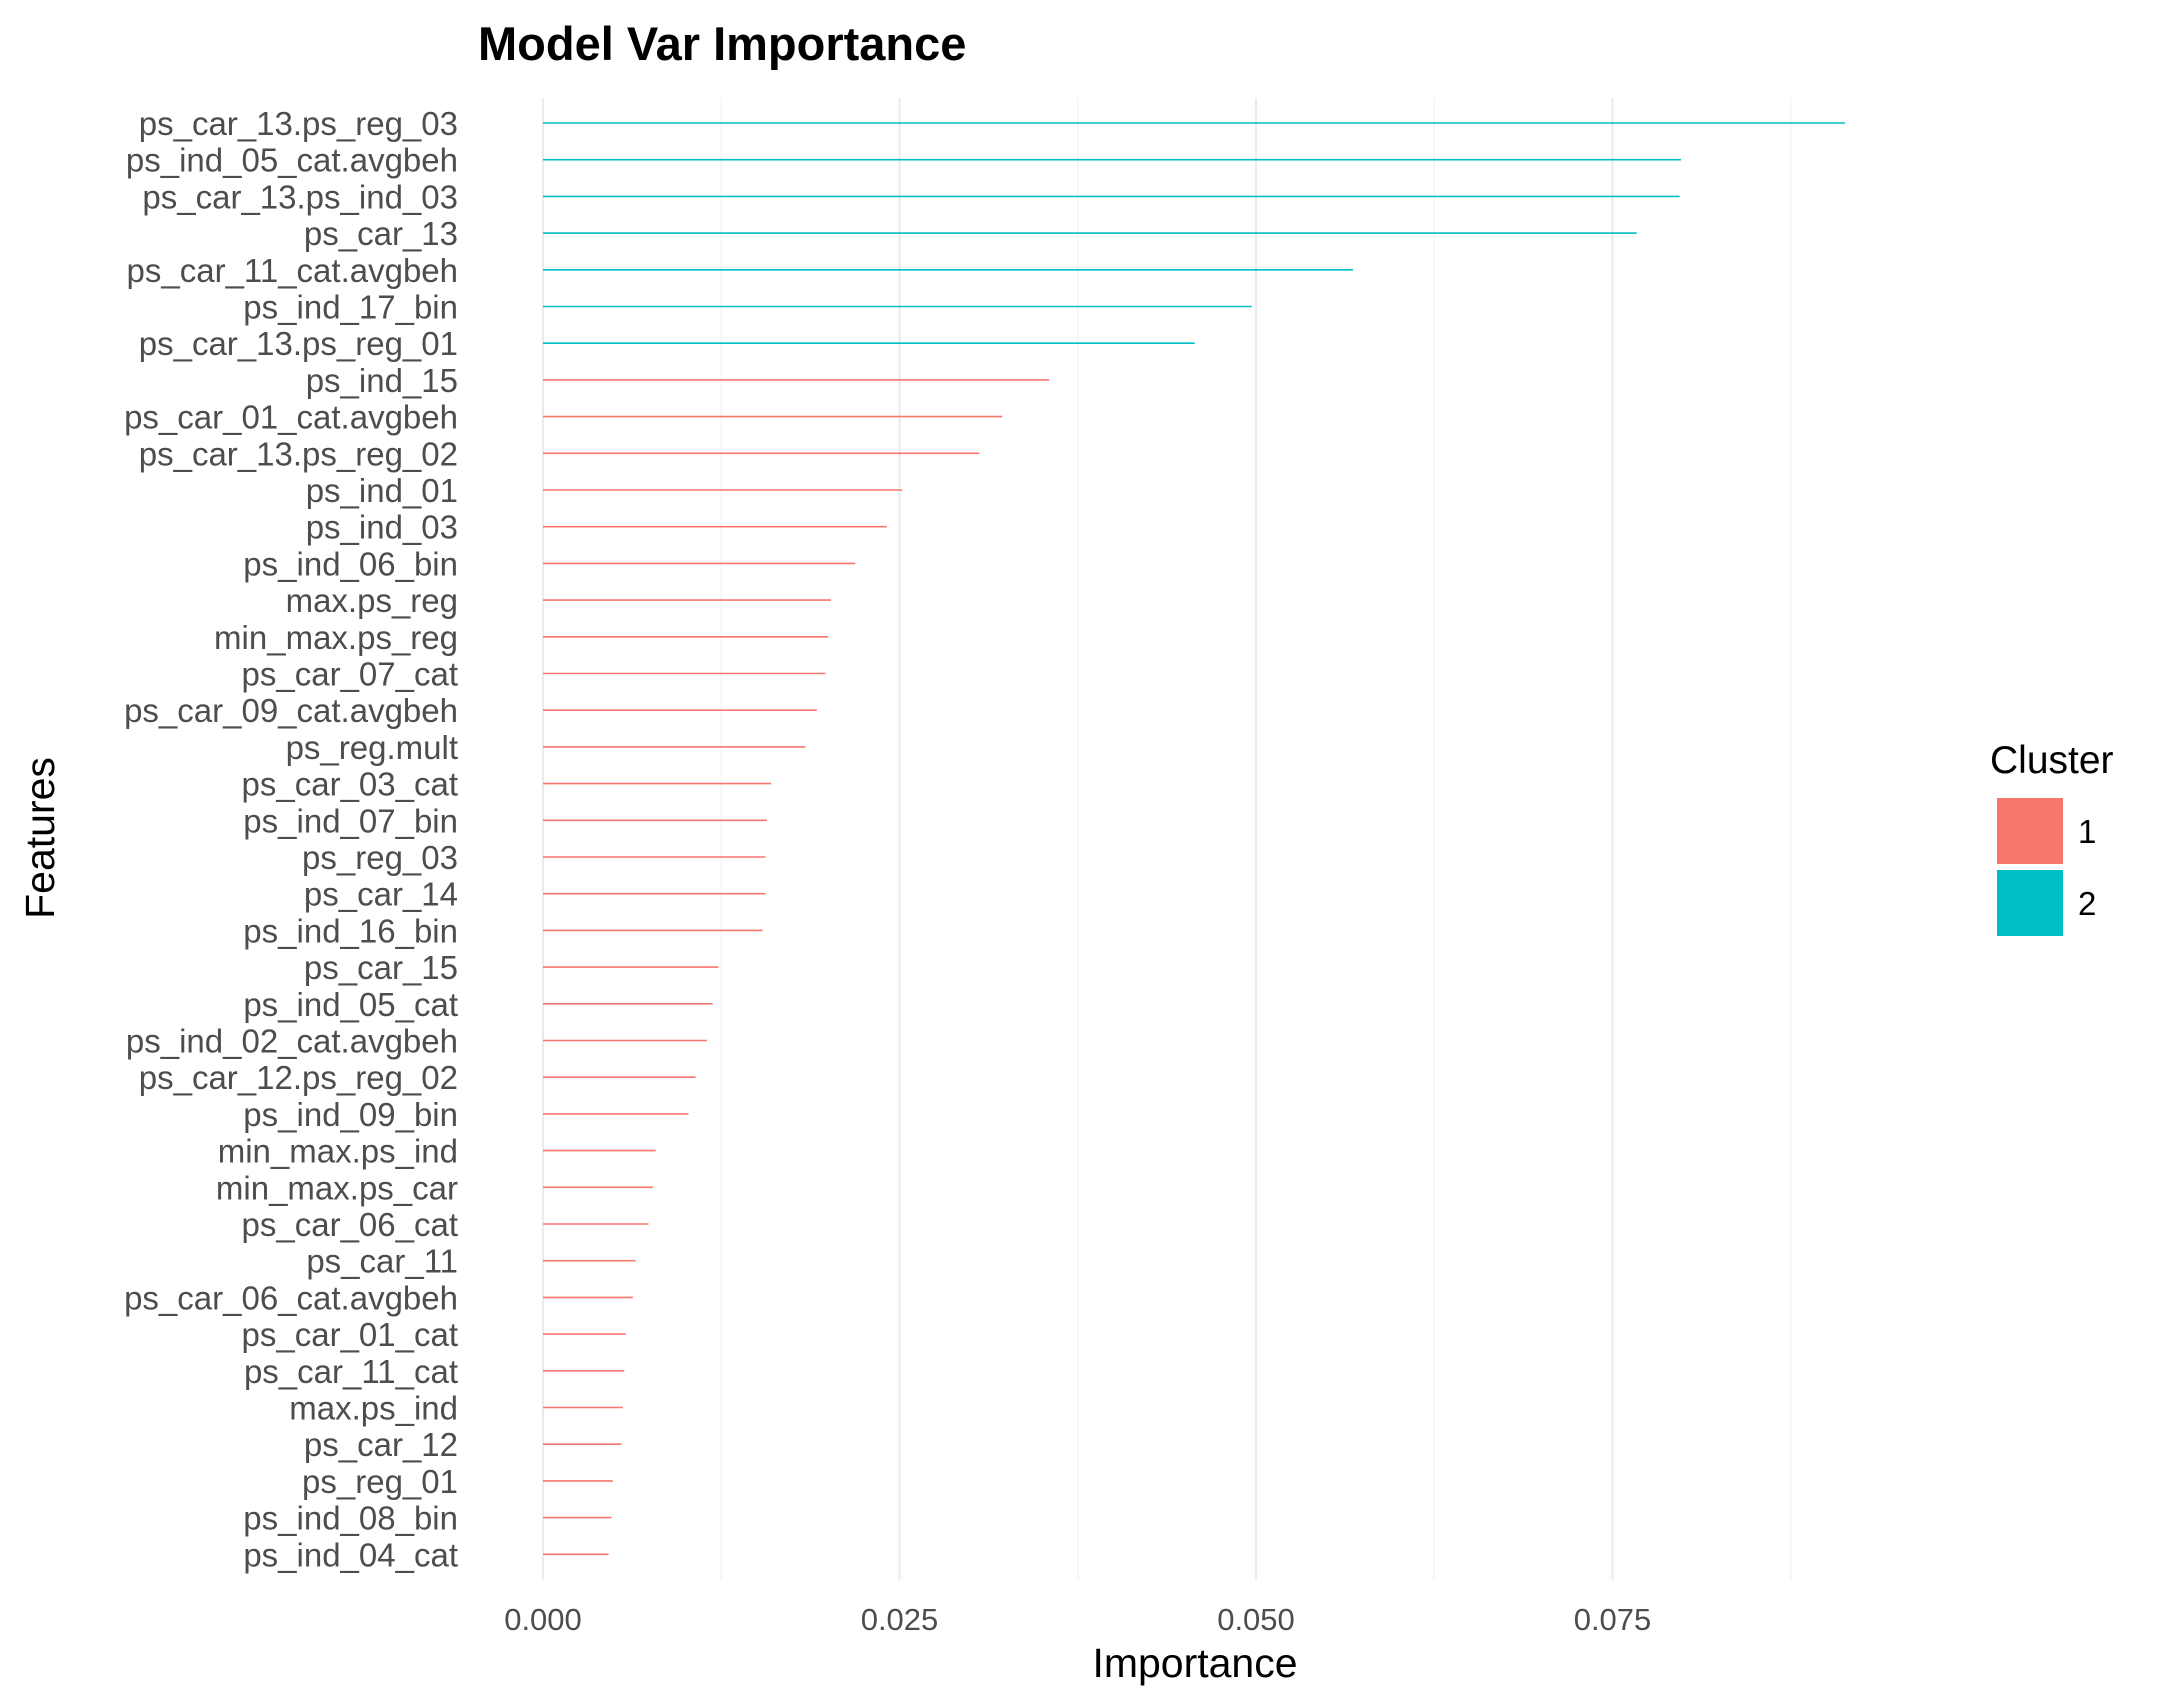 This screenshot has width=2162, height=1703. I want to click on y-tick-label: min_max.ps_ind, so click(338, 1151).